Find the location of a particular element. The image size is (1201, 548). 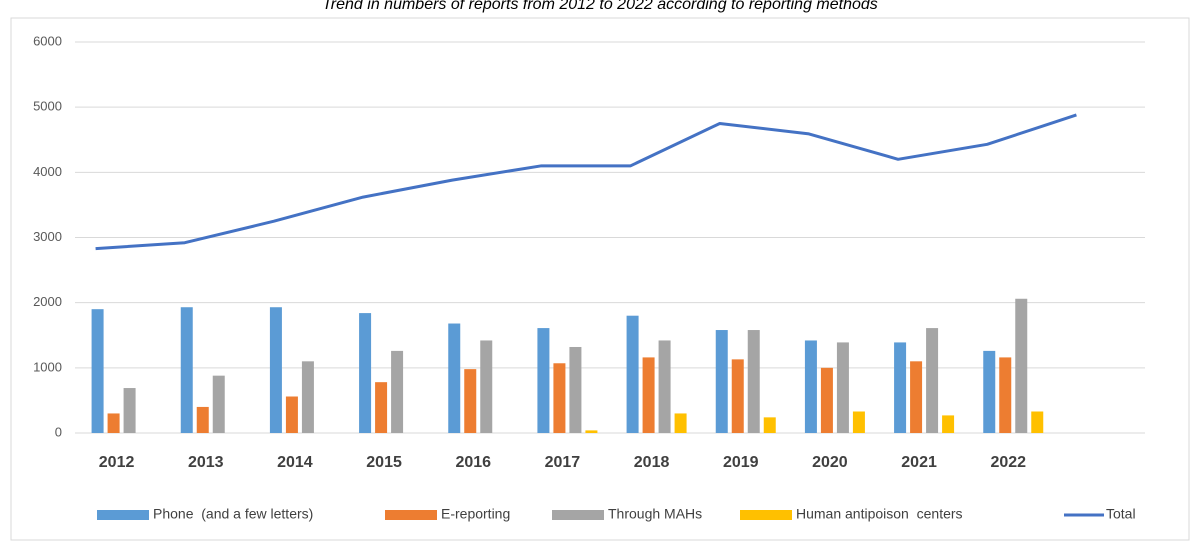

x-tick-label: 2013 is located at coordinates (206, 462).